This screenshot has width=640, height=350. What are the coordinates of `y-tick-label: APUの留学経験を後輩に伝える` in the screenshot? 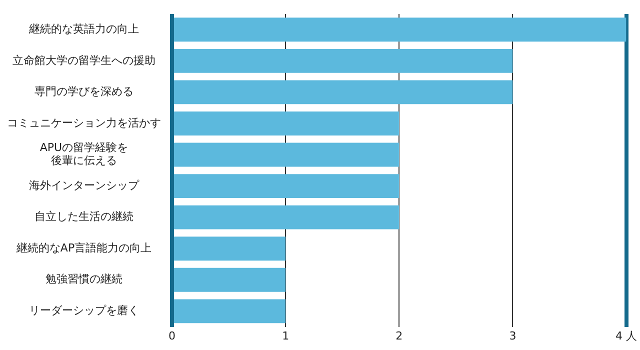 It's located at (84, 154).